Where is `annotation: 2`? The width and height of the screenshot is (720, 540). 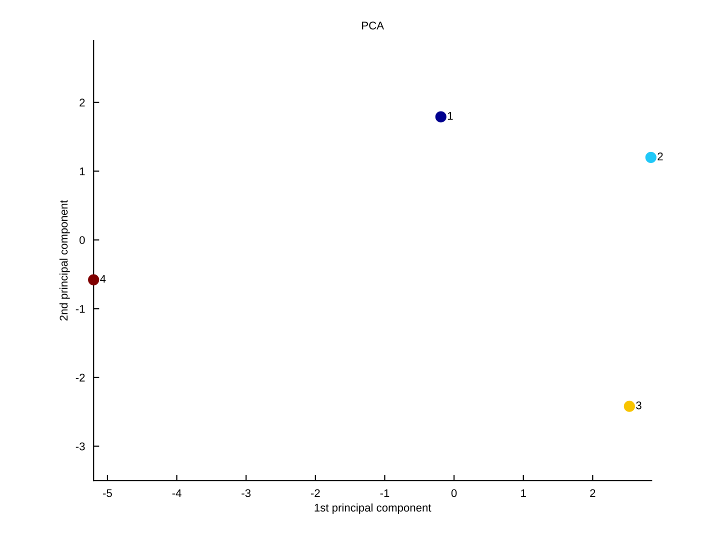
annotation: 2 is located at coordinates (660, 156).